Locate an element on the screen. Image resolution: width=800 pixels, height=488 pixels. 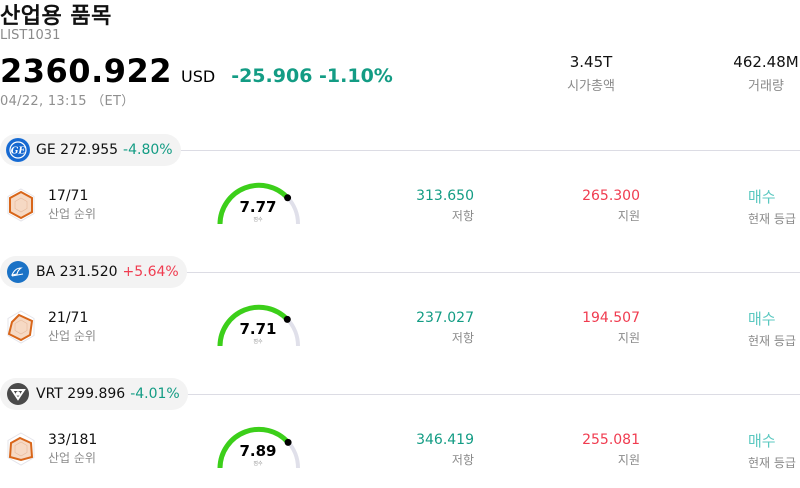
rank-value: 17/71 is located at coordinates (68, 196).